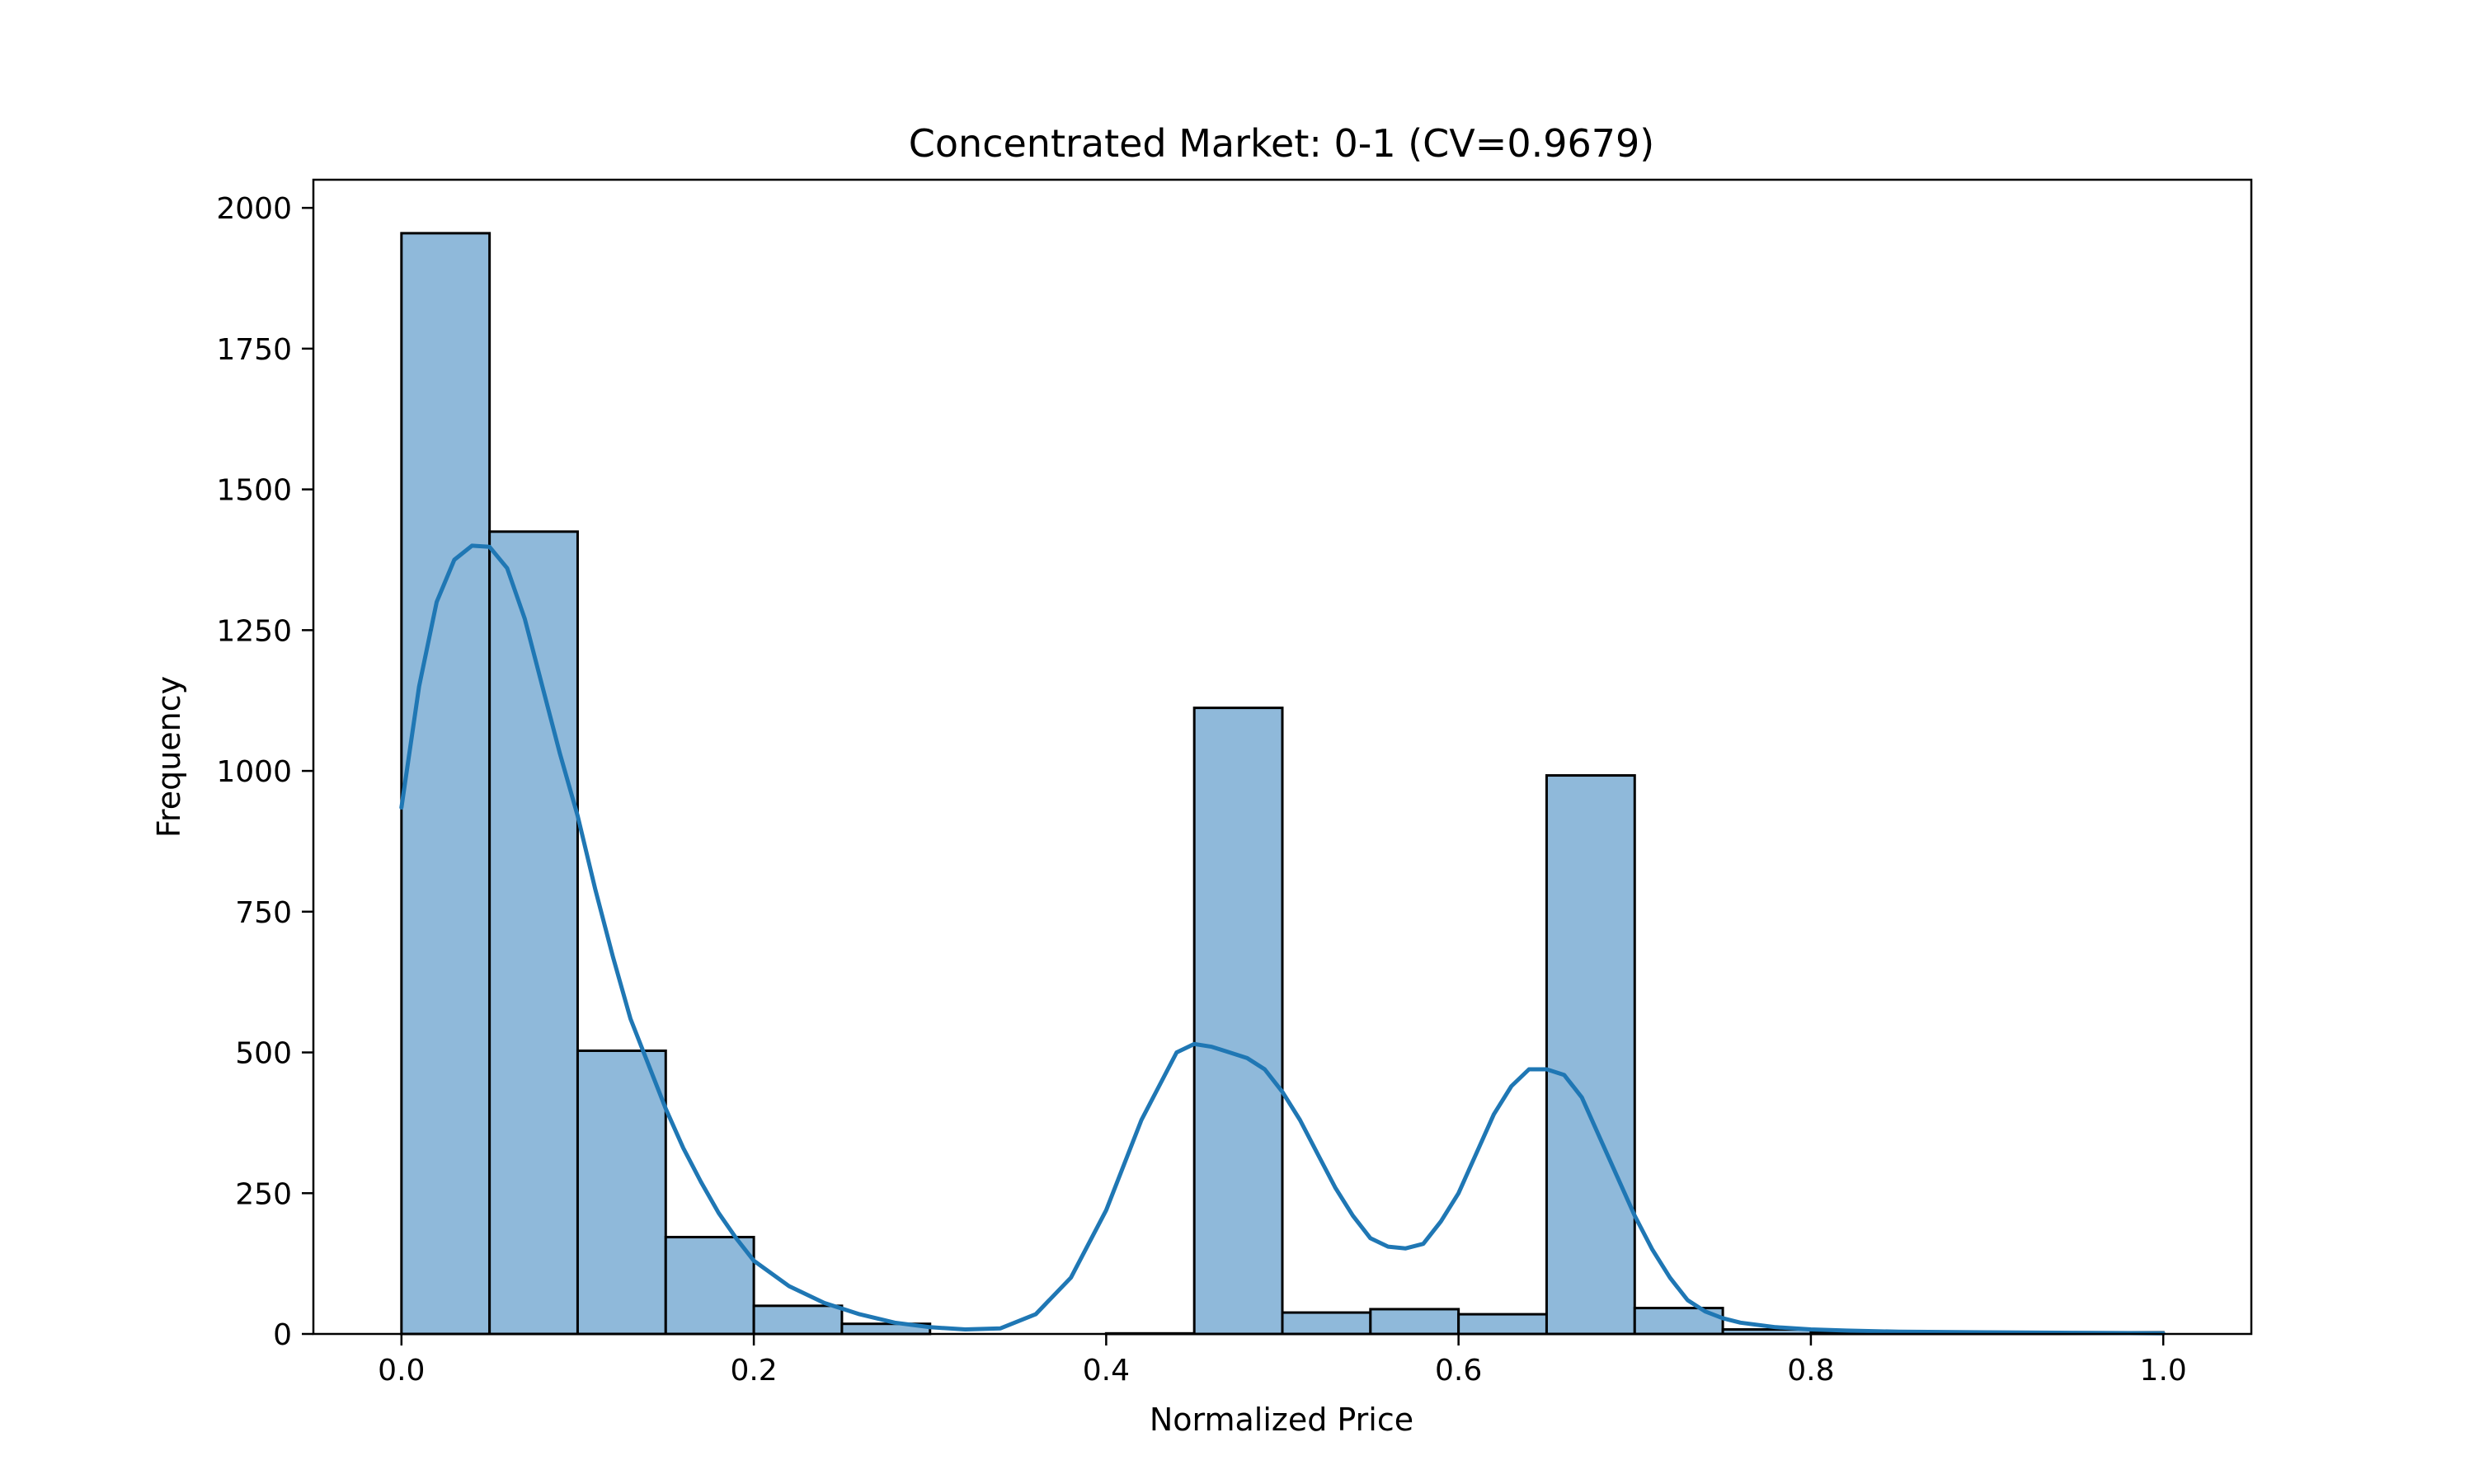  Describe the element at coordinates (254, 209) in the screenshot. I see `y-tick-label: 2000` at that location.